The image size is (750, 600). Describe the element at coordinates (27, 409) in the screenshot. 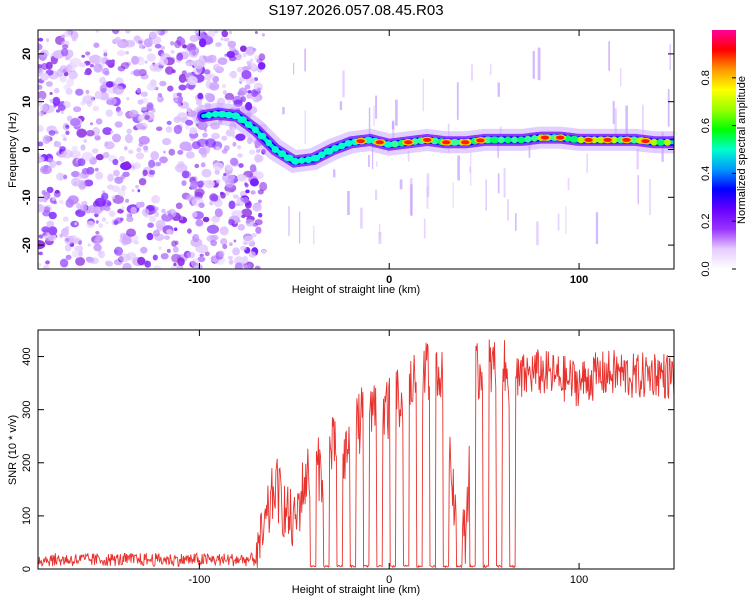

I see `y-tick-label: 300` at that location.